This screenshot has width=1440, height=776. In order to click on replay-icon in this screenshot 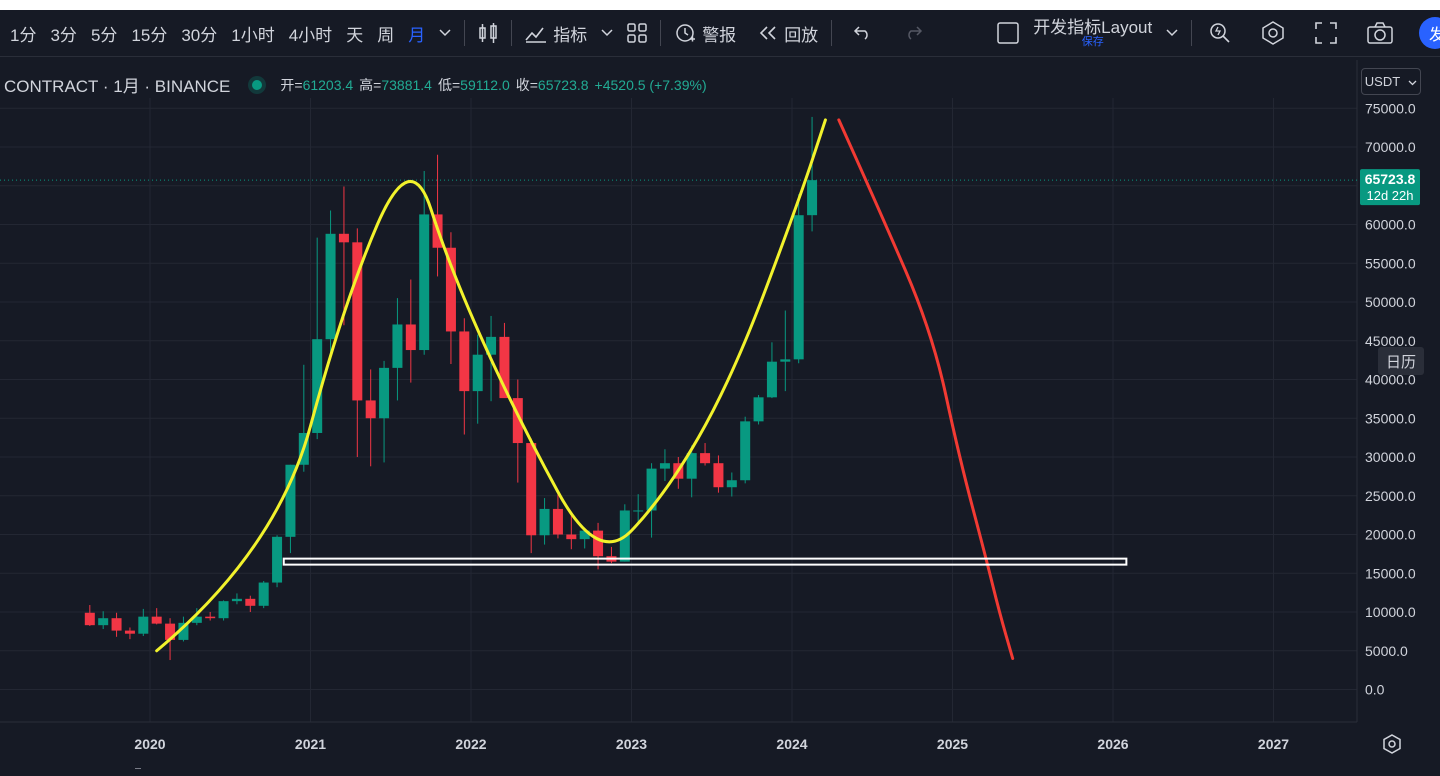, I will do `click(768, 33)`.